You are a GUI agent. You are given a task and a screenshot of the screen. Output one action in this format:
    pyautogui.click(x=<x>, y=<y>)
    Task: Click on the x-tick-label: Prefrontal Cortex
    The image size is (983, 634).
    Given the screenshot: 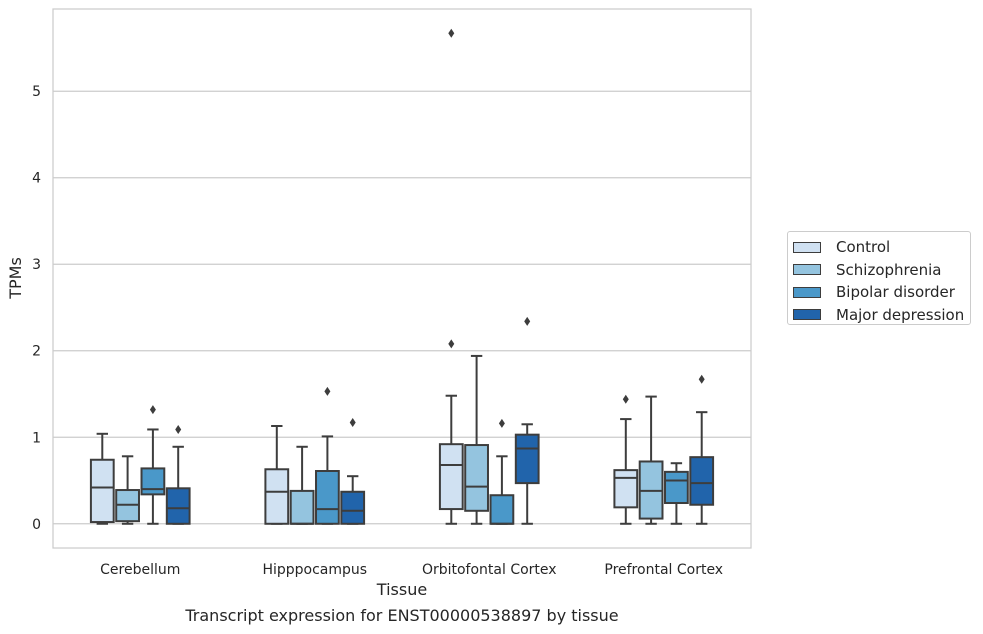 What is the action you would take?
    pyautogui.click(x=663, y=570)
    